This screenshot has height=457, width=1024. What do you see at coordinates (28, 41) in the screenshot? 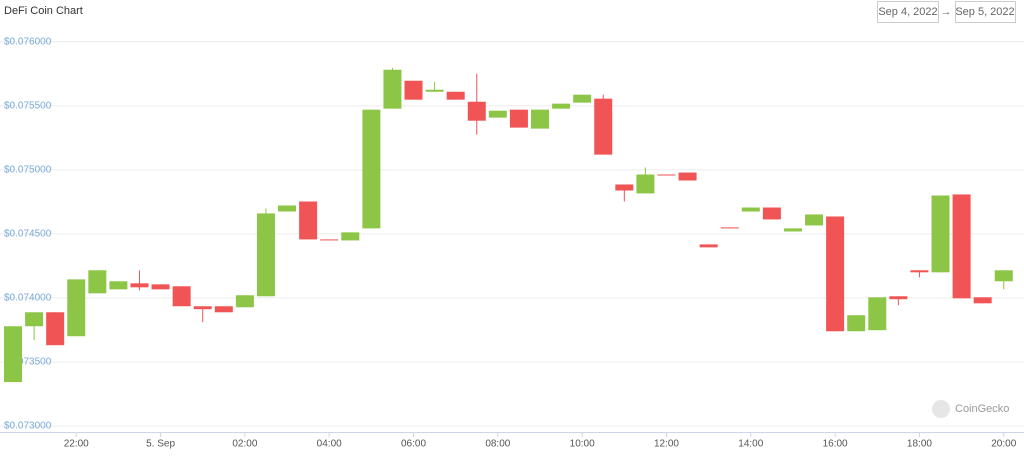
I see `y-tick-label: $0.076000` at bounding box center [28, 41].